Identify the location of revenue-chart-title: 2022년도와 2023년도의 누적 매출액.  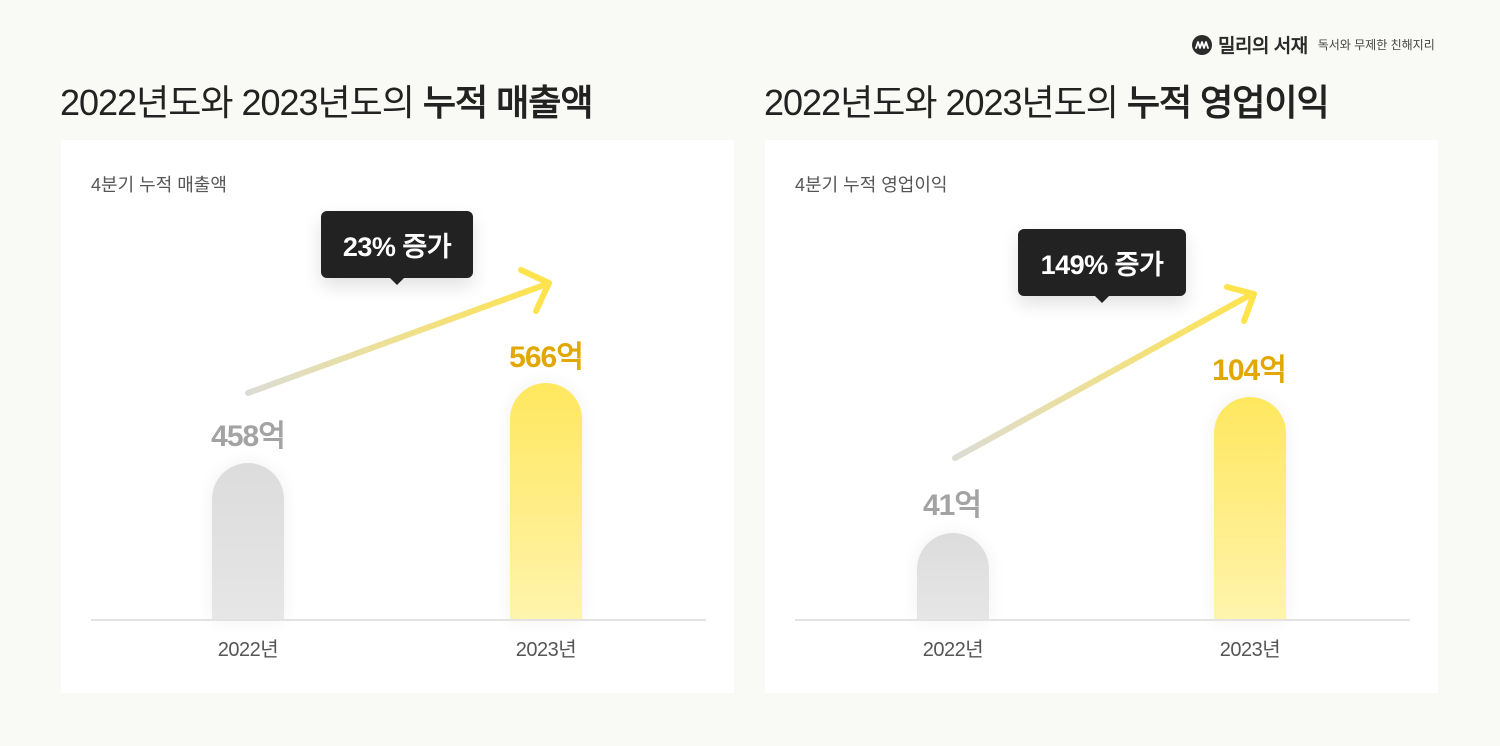
(327, 100).